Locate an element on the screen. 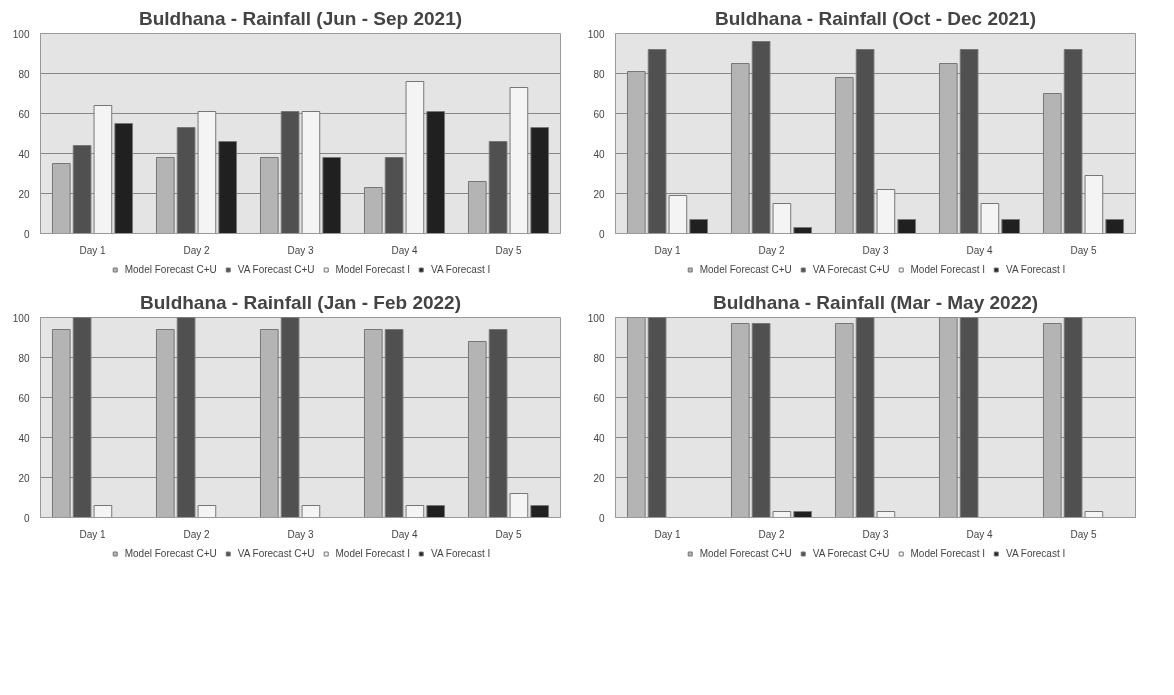  chart-title: Buldhana - Rainfall (Jan - Feb 2022) is located at coordinates (300, 302).